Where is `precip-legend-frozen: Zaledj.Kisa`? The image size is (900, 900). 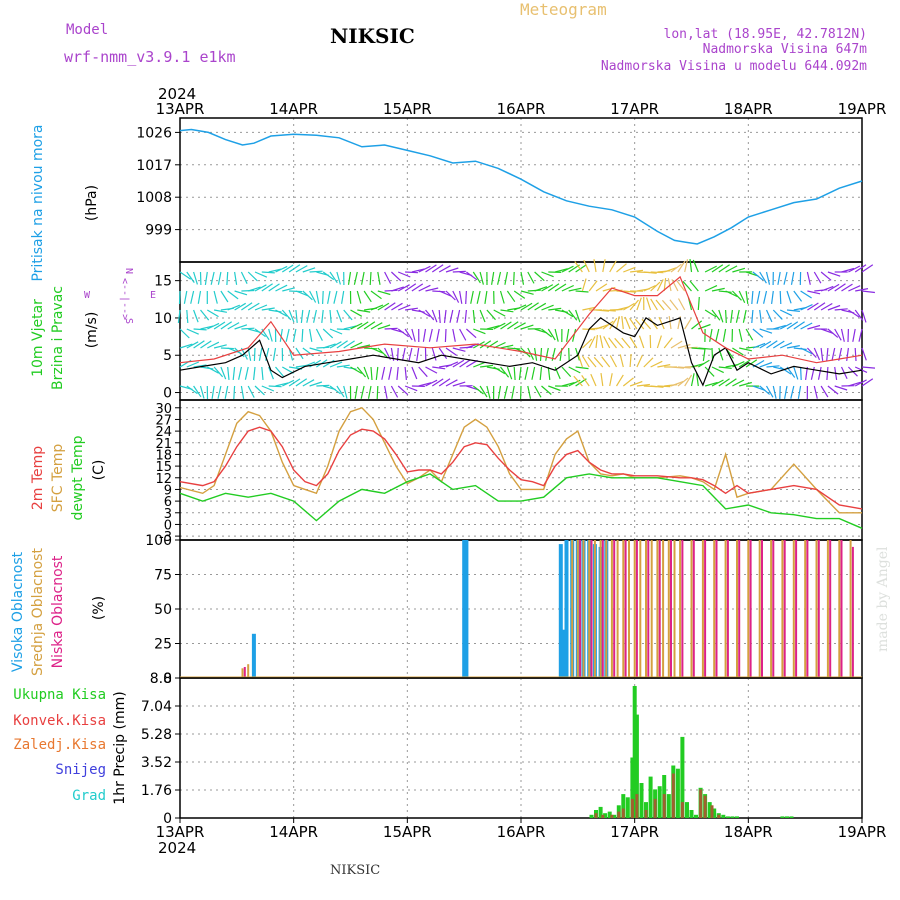 precip-legend-frozen: Zaledj.Kisa is located at coordinates (59, 745).